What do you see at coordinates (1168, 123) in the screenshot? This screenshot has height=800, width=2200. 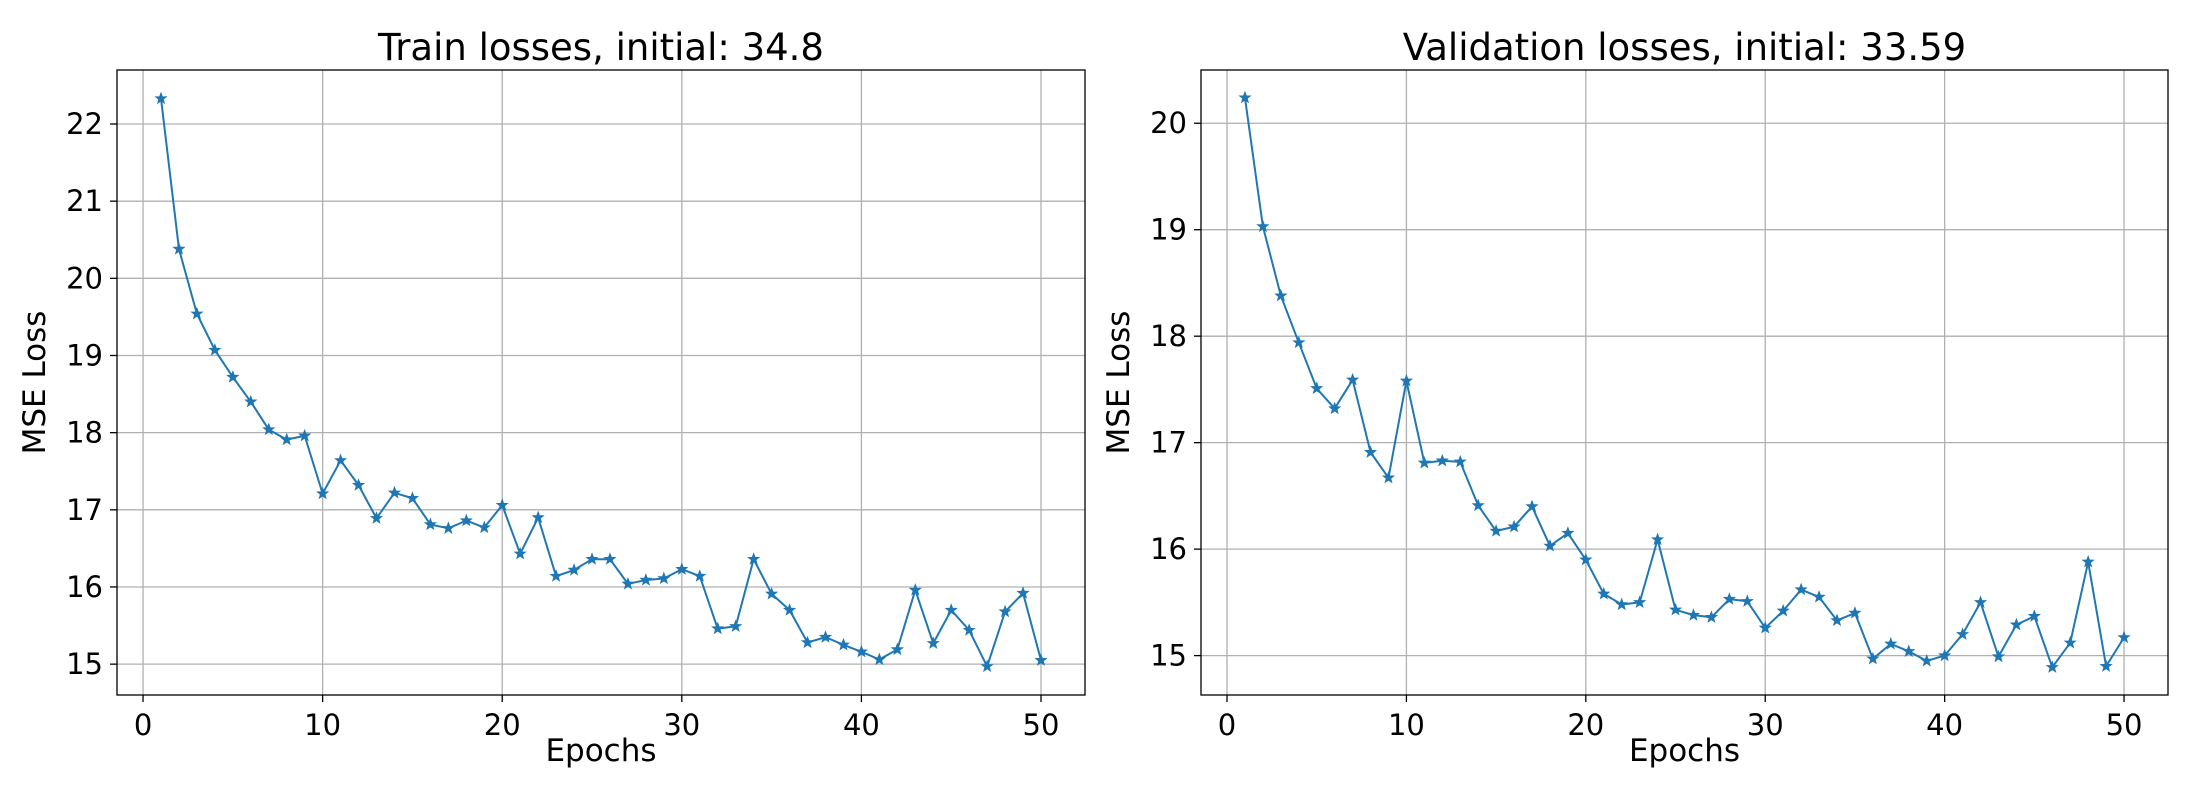 I see `y-tick-label: 20` at bounding box center [1168, 123].